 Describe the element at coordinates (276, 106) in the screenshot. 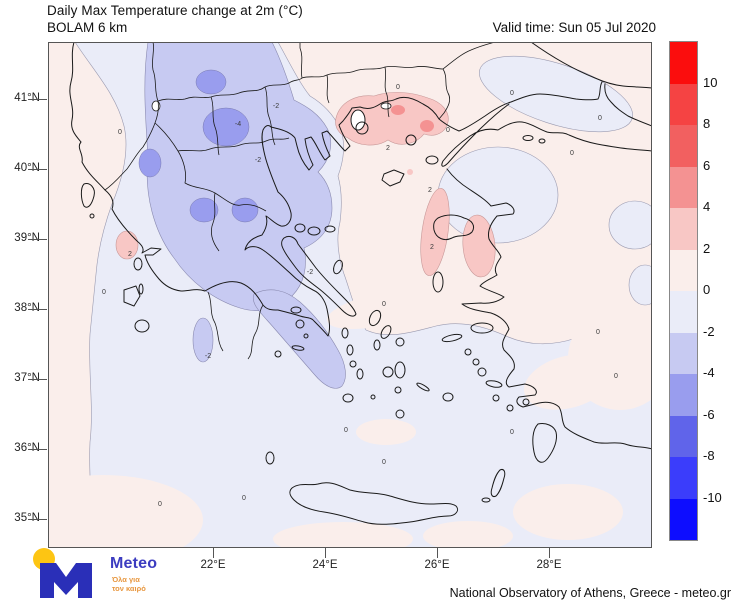

I see `contour-label-1: -2` at that location.